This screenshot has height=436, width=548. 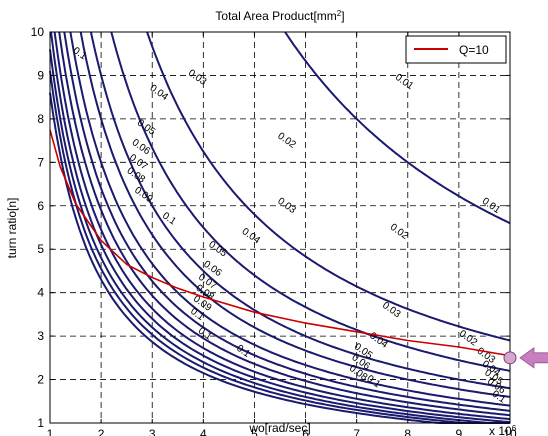 What do you see at coordinates (40, 162) in the screenshot?
I see `y-tick-label: 7` at bounding box center [40, 162].